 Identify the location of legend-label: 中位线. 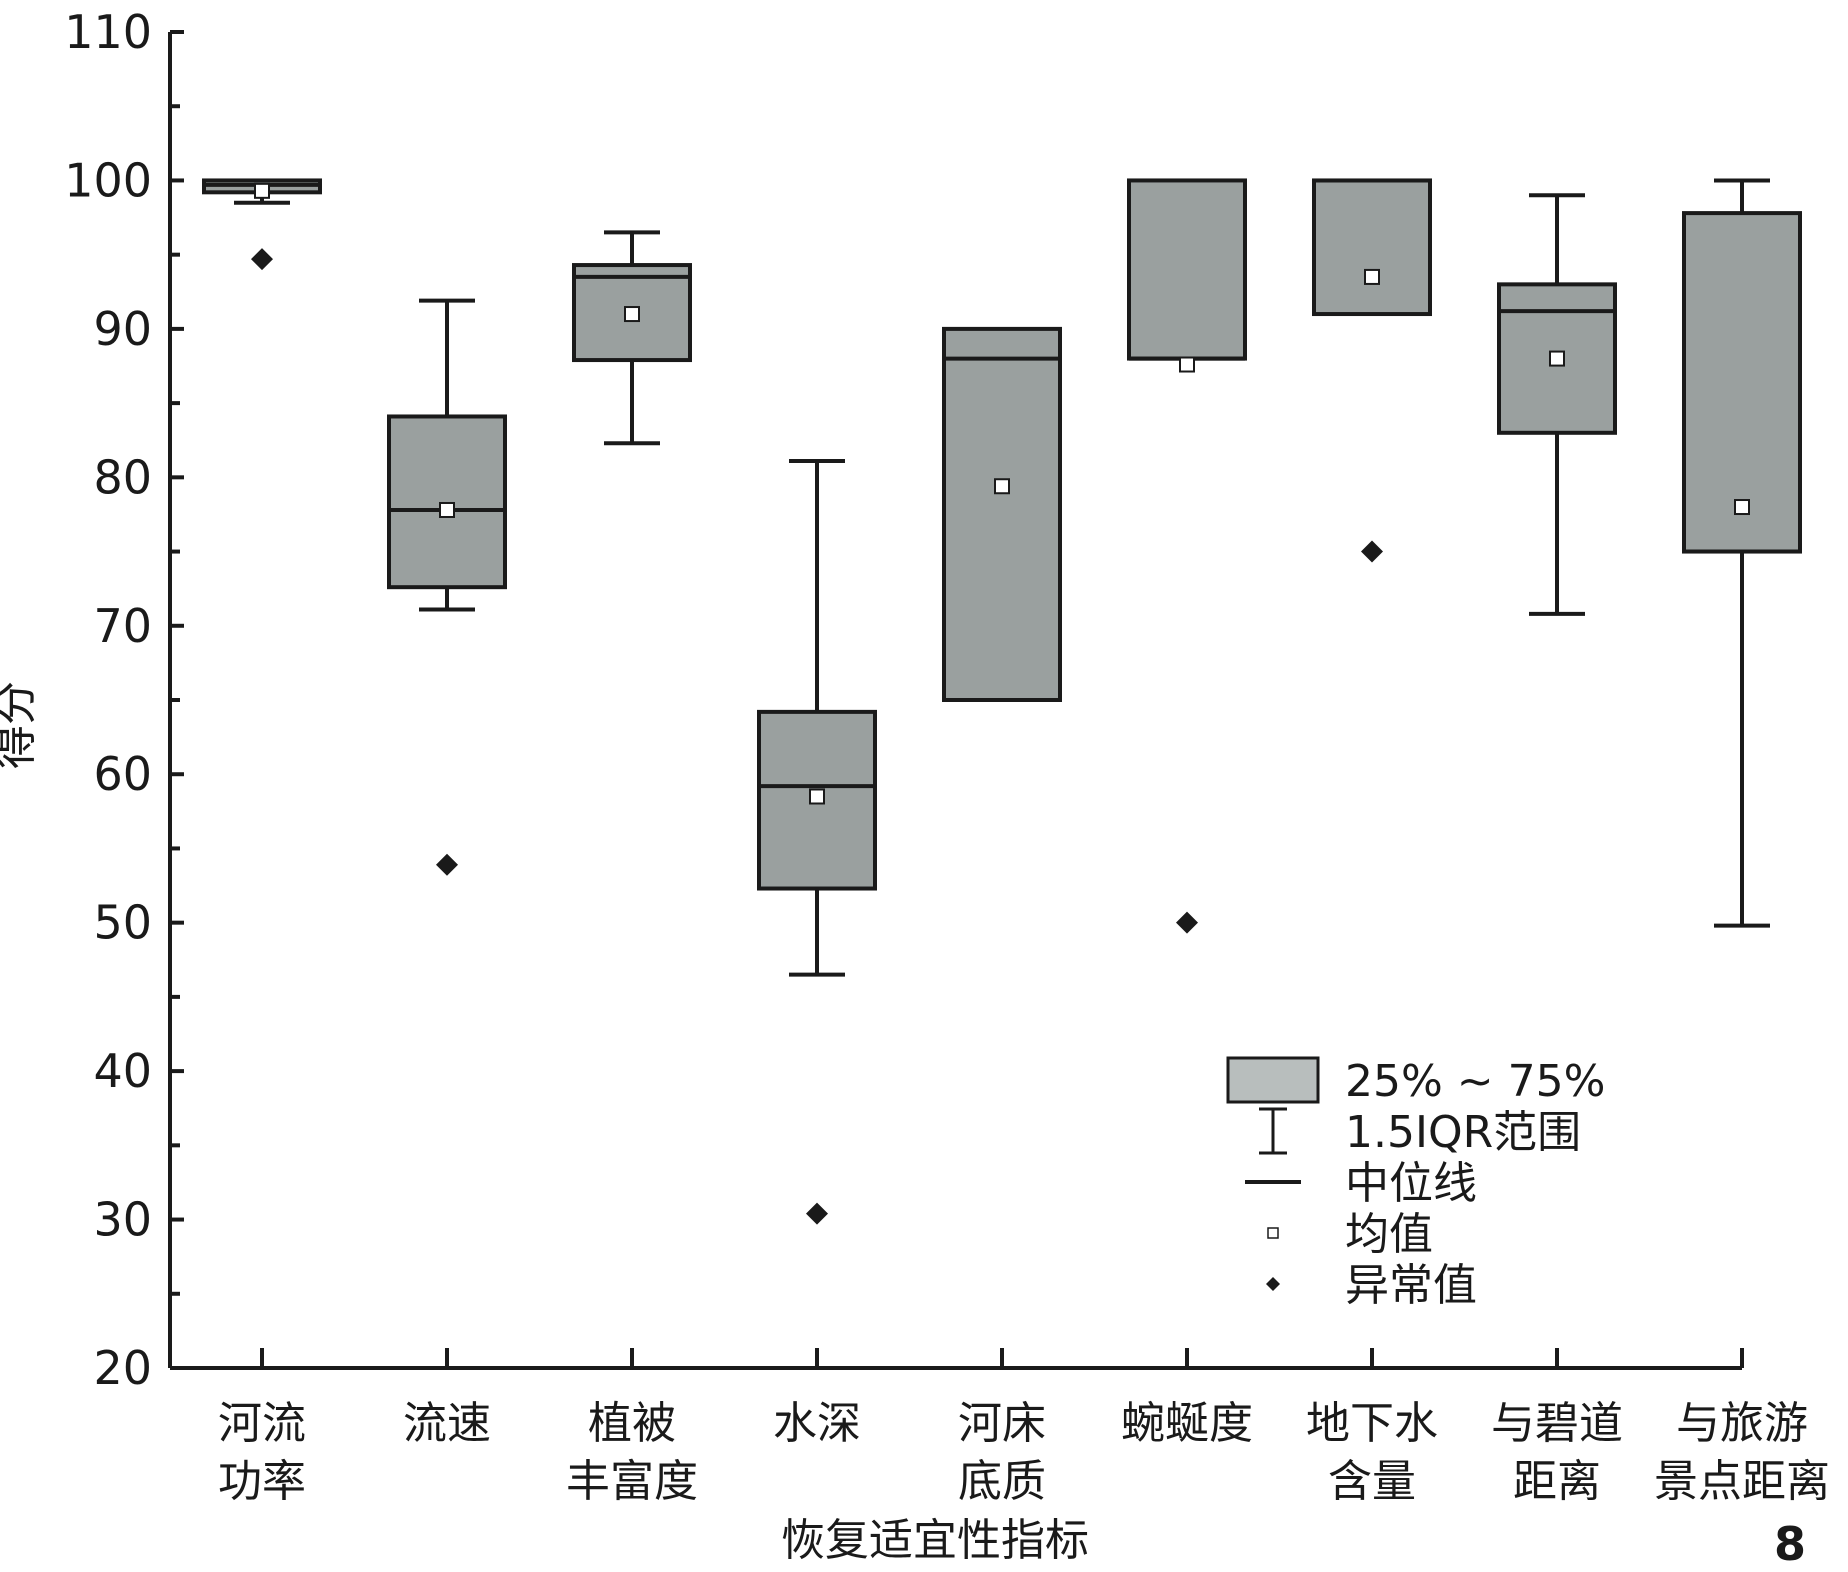
(1411, 1183).